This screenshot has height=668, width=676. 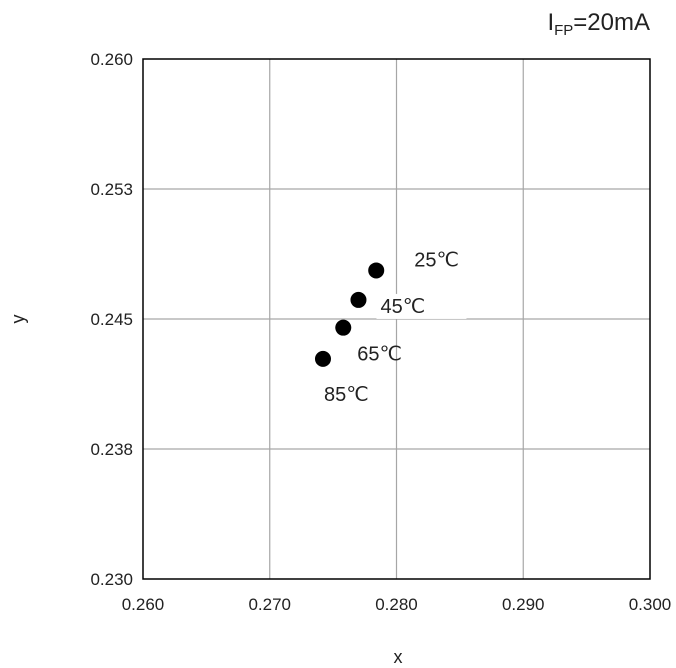 I want to click on x-tick-label: 0.280, so click(x=396, y=604).